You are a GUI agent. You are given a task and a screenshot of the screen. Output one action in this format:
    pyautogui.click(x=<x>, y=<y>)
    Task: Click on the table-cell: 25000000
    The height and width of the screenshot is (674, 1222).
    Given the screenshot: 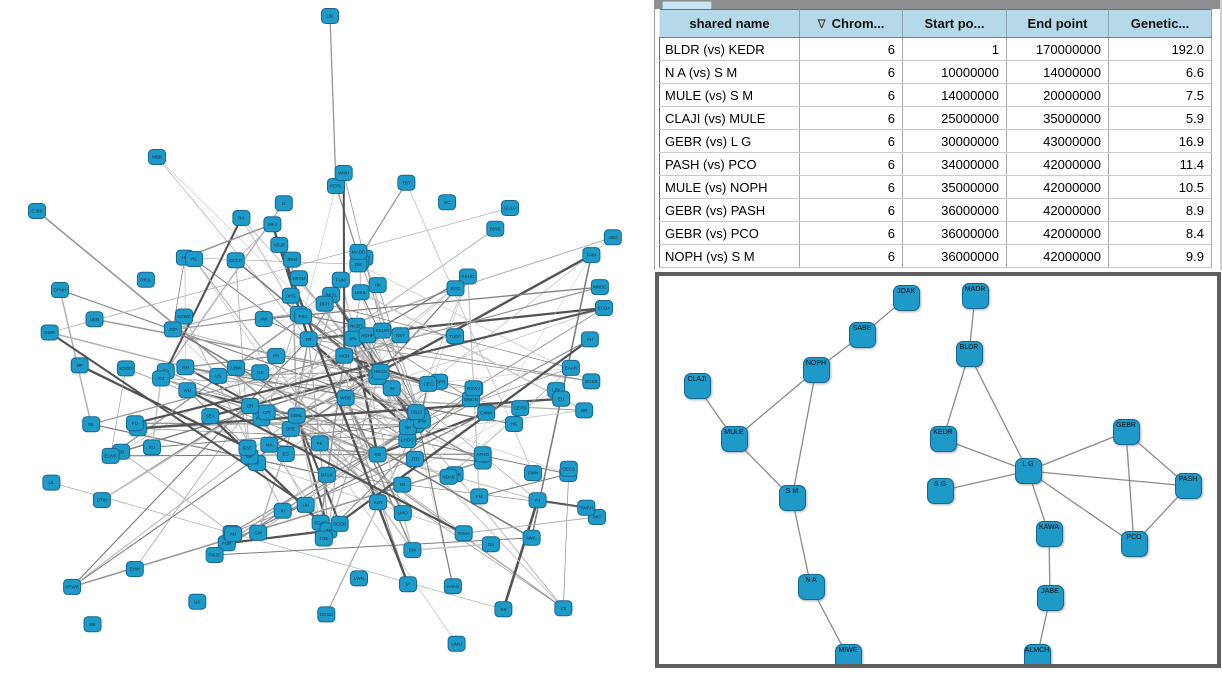 What is the action you would take?
    pyautogui.click(x=955, y=118)
    